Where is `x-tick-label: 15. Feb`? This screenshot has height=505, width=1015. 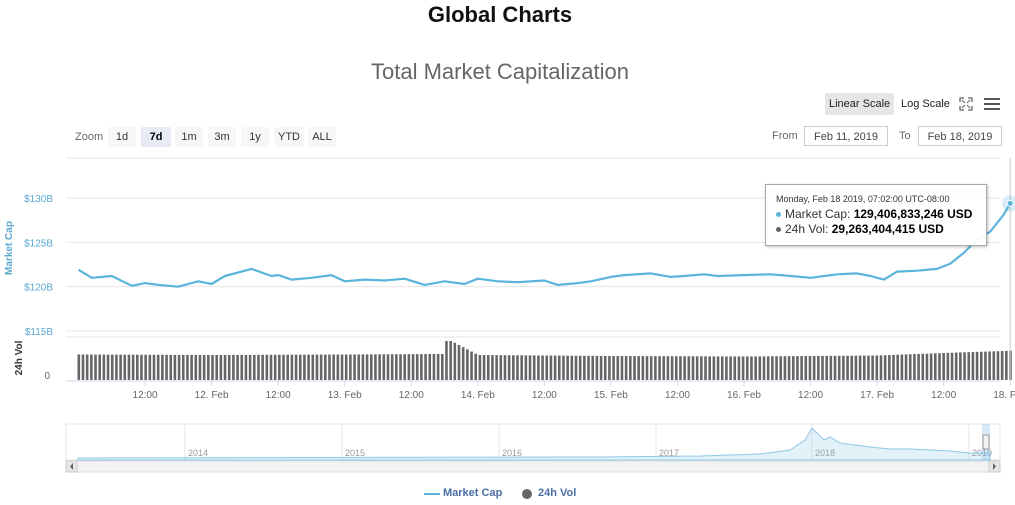
x-tick-label: 15. Feb is located at coordinates (611, 395).